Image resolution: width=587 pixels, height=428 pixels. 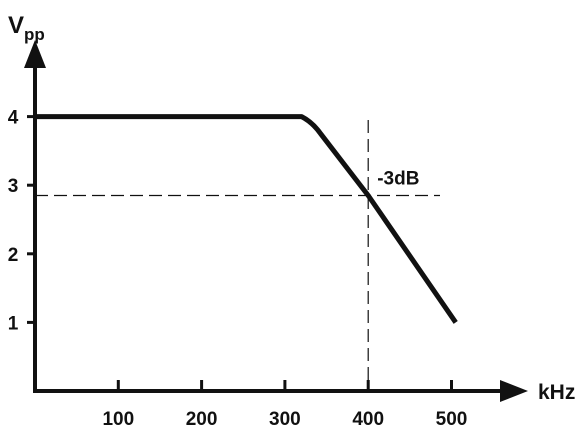 What do you see at coordinates (285, 418) in the screenshot?
I see `x-tick-label: 300` at bounding box center [285, 418].